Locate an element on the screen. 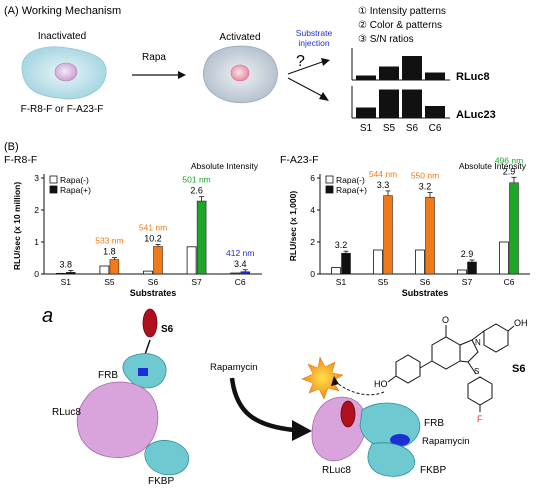 This screenshot has height=489, width=550. emission-arrowhead is located at coordinates (335, 381).